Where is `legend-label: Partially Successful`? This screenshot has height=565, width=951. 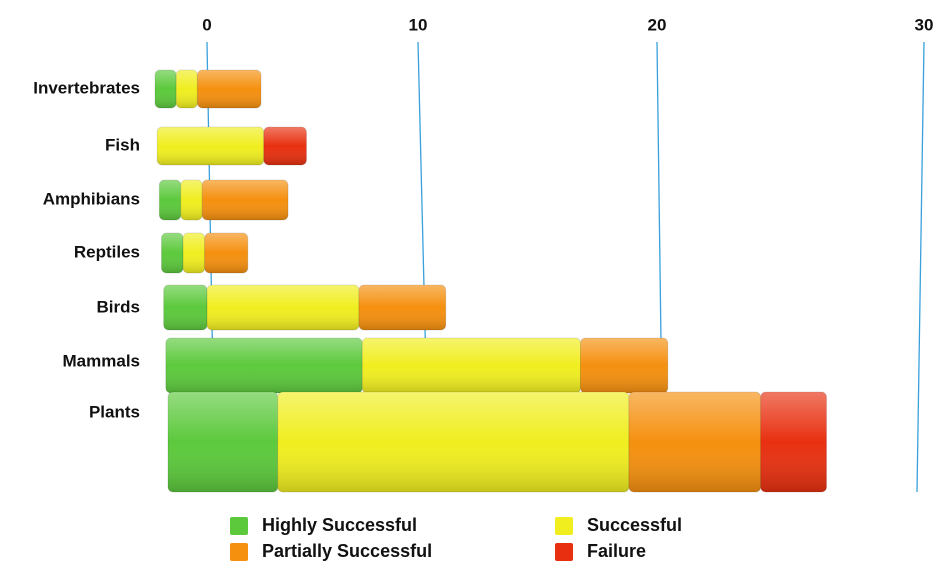
legend-label: Partially Successful is located at coordinates (347, 551).